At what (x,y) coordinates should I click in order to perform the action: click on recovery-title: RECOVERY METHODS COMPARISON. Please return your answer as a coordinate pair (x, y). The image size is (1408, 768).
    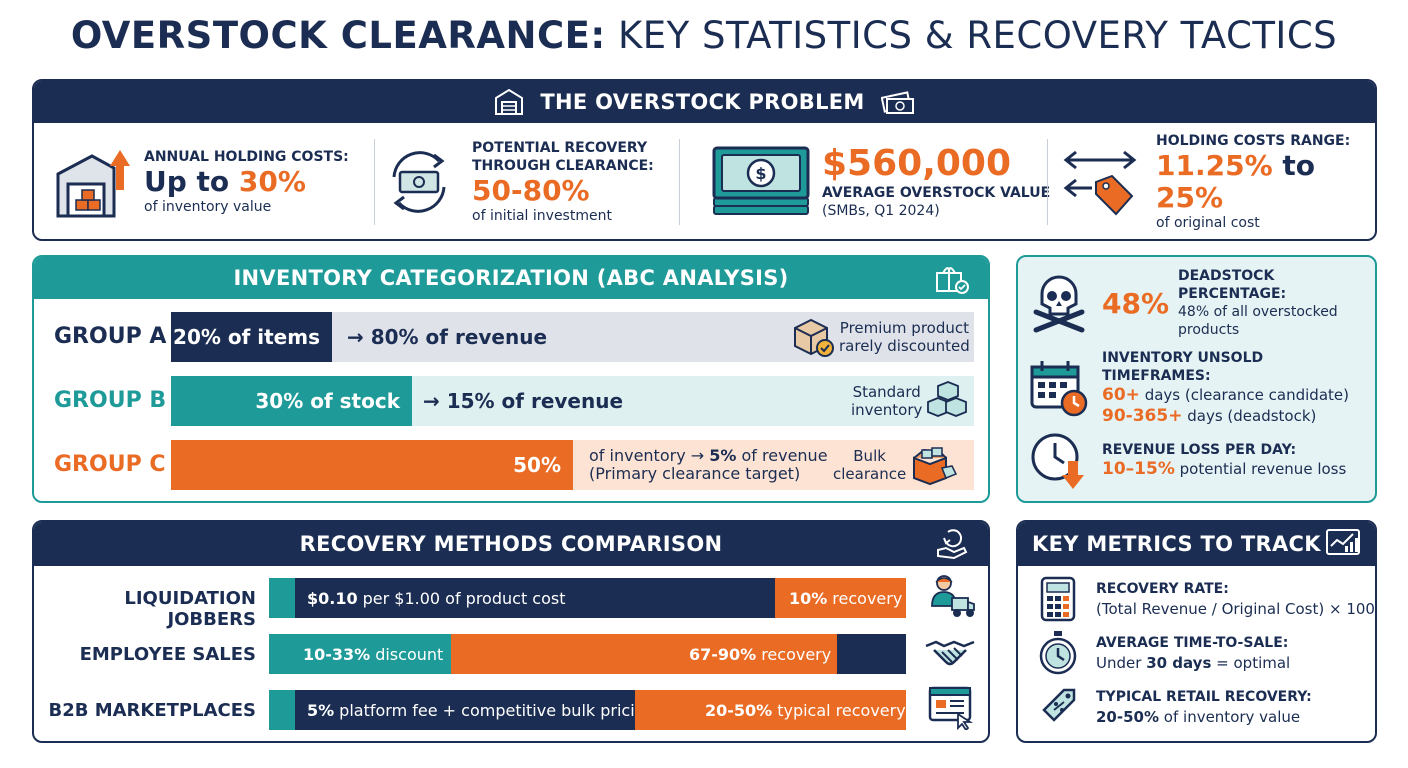
    Looking at the image, I should click on (511, 544).